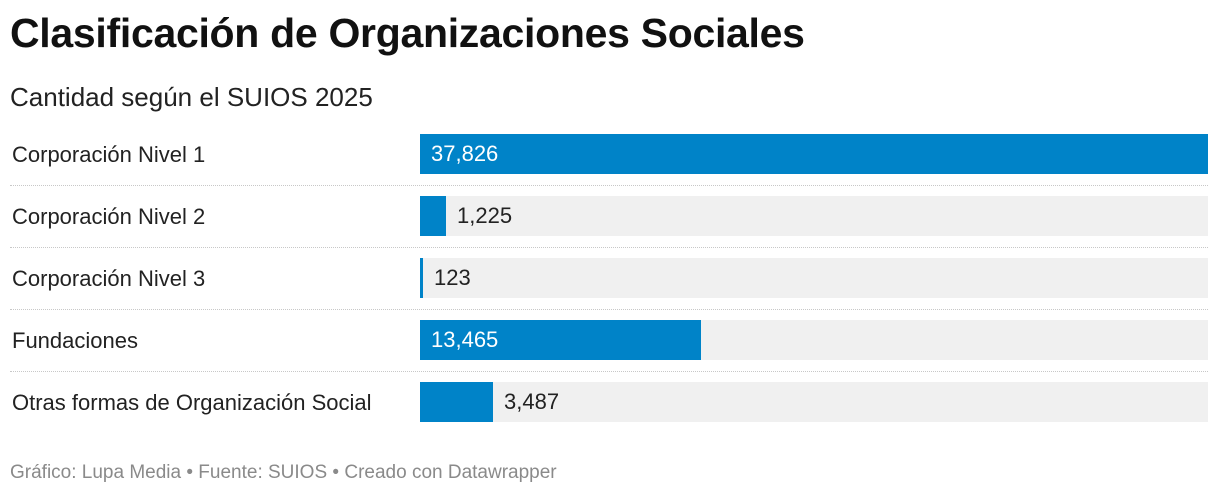  I want to click on bar-row: Otras formas de Organización Social 3,487, so click(610, 403).